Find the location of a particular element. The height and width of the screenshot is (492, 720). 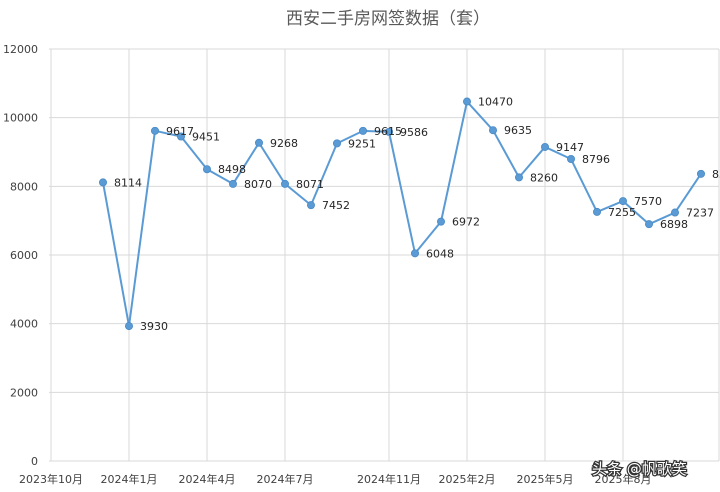

data-label: 7255 is located at coordinates (622, 212).